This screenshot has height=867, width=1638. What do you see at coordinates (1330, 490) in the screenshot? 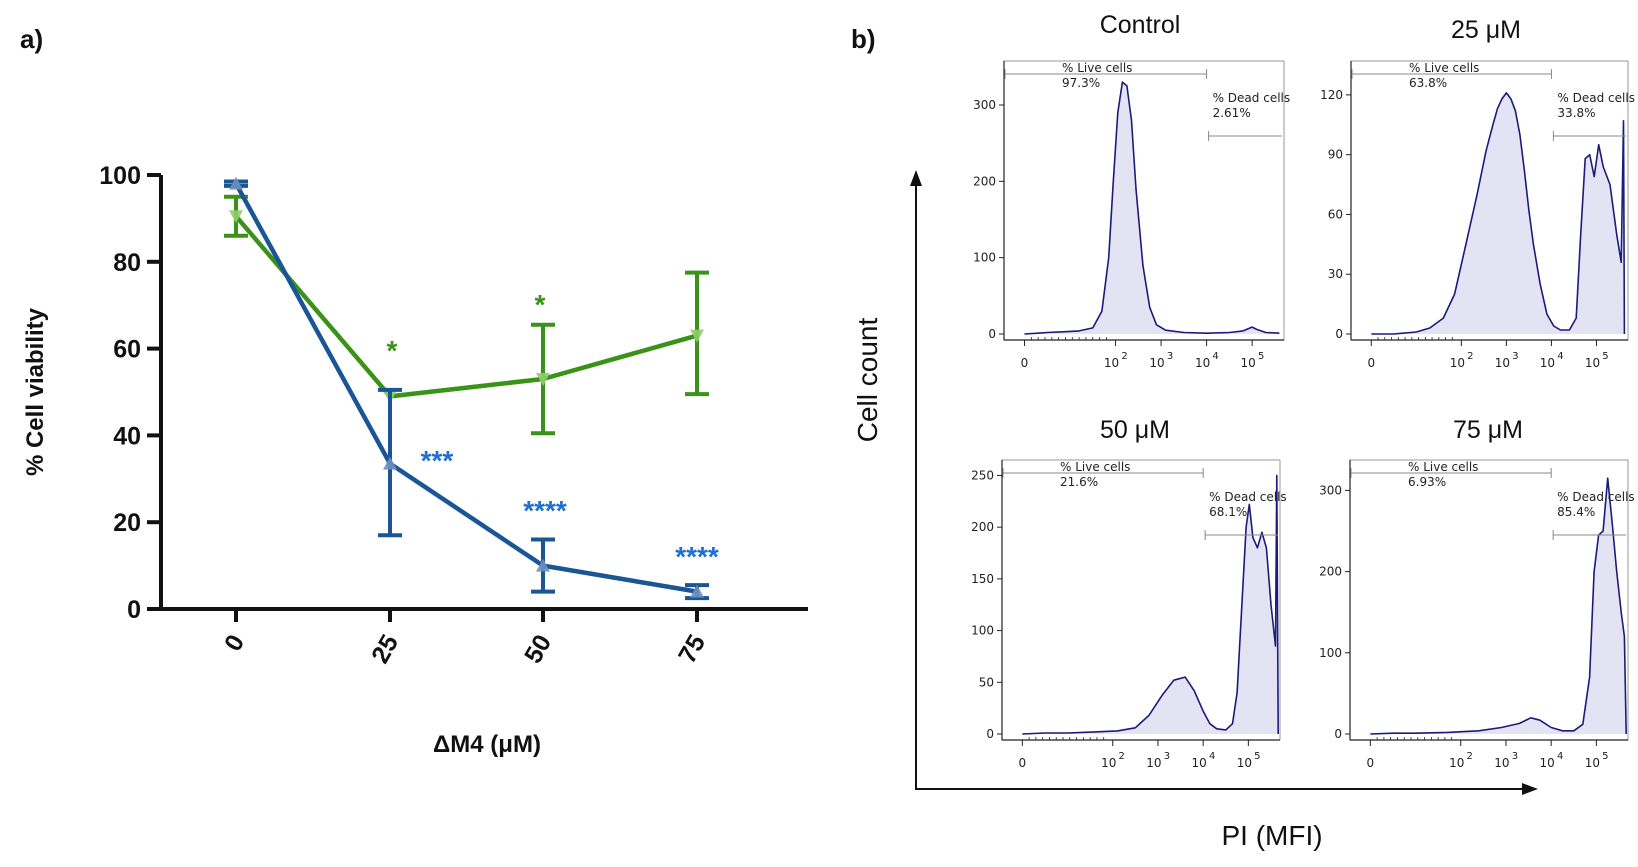
I see `histogram-y-tick-label: 300` at bounding box center [1330, 490].